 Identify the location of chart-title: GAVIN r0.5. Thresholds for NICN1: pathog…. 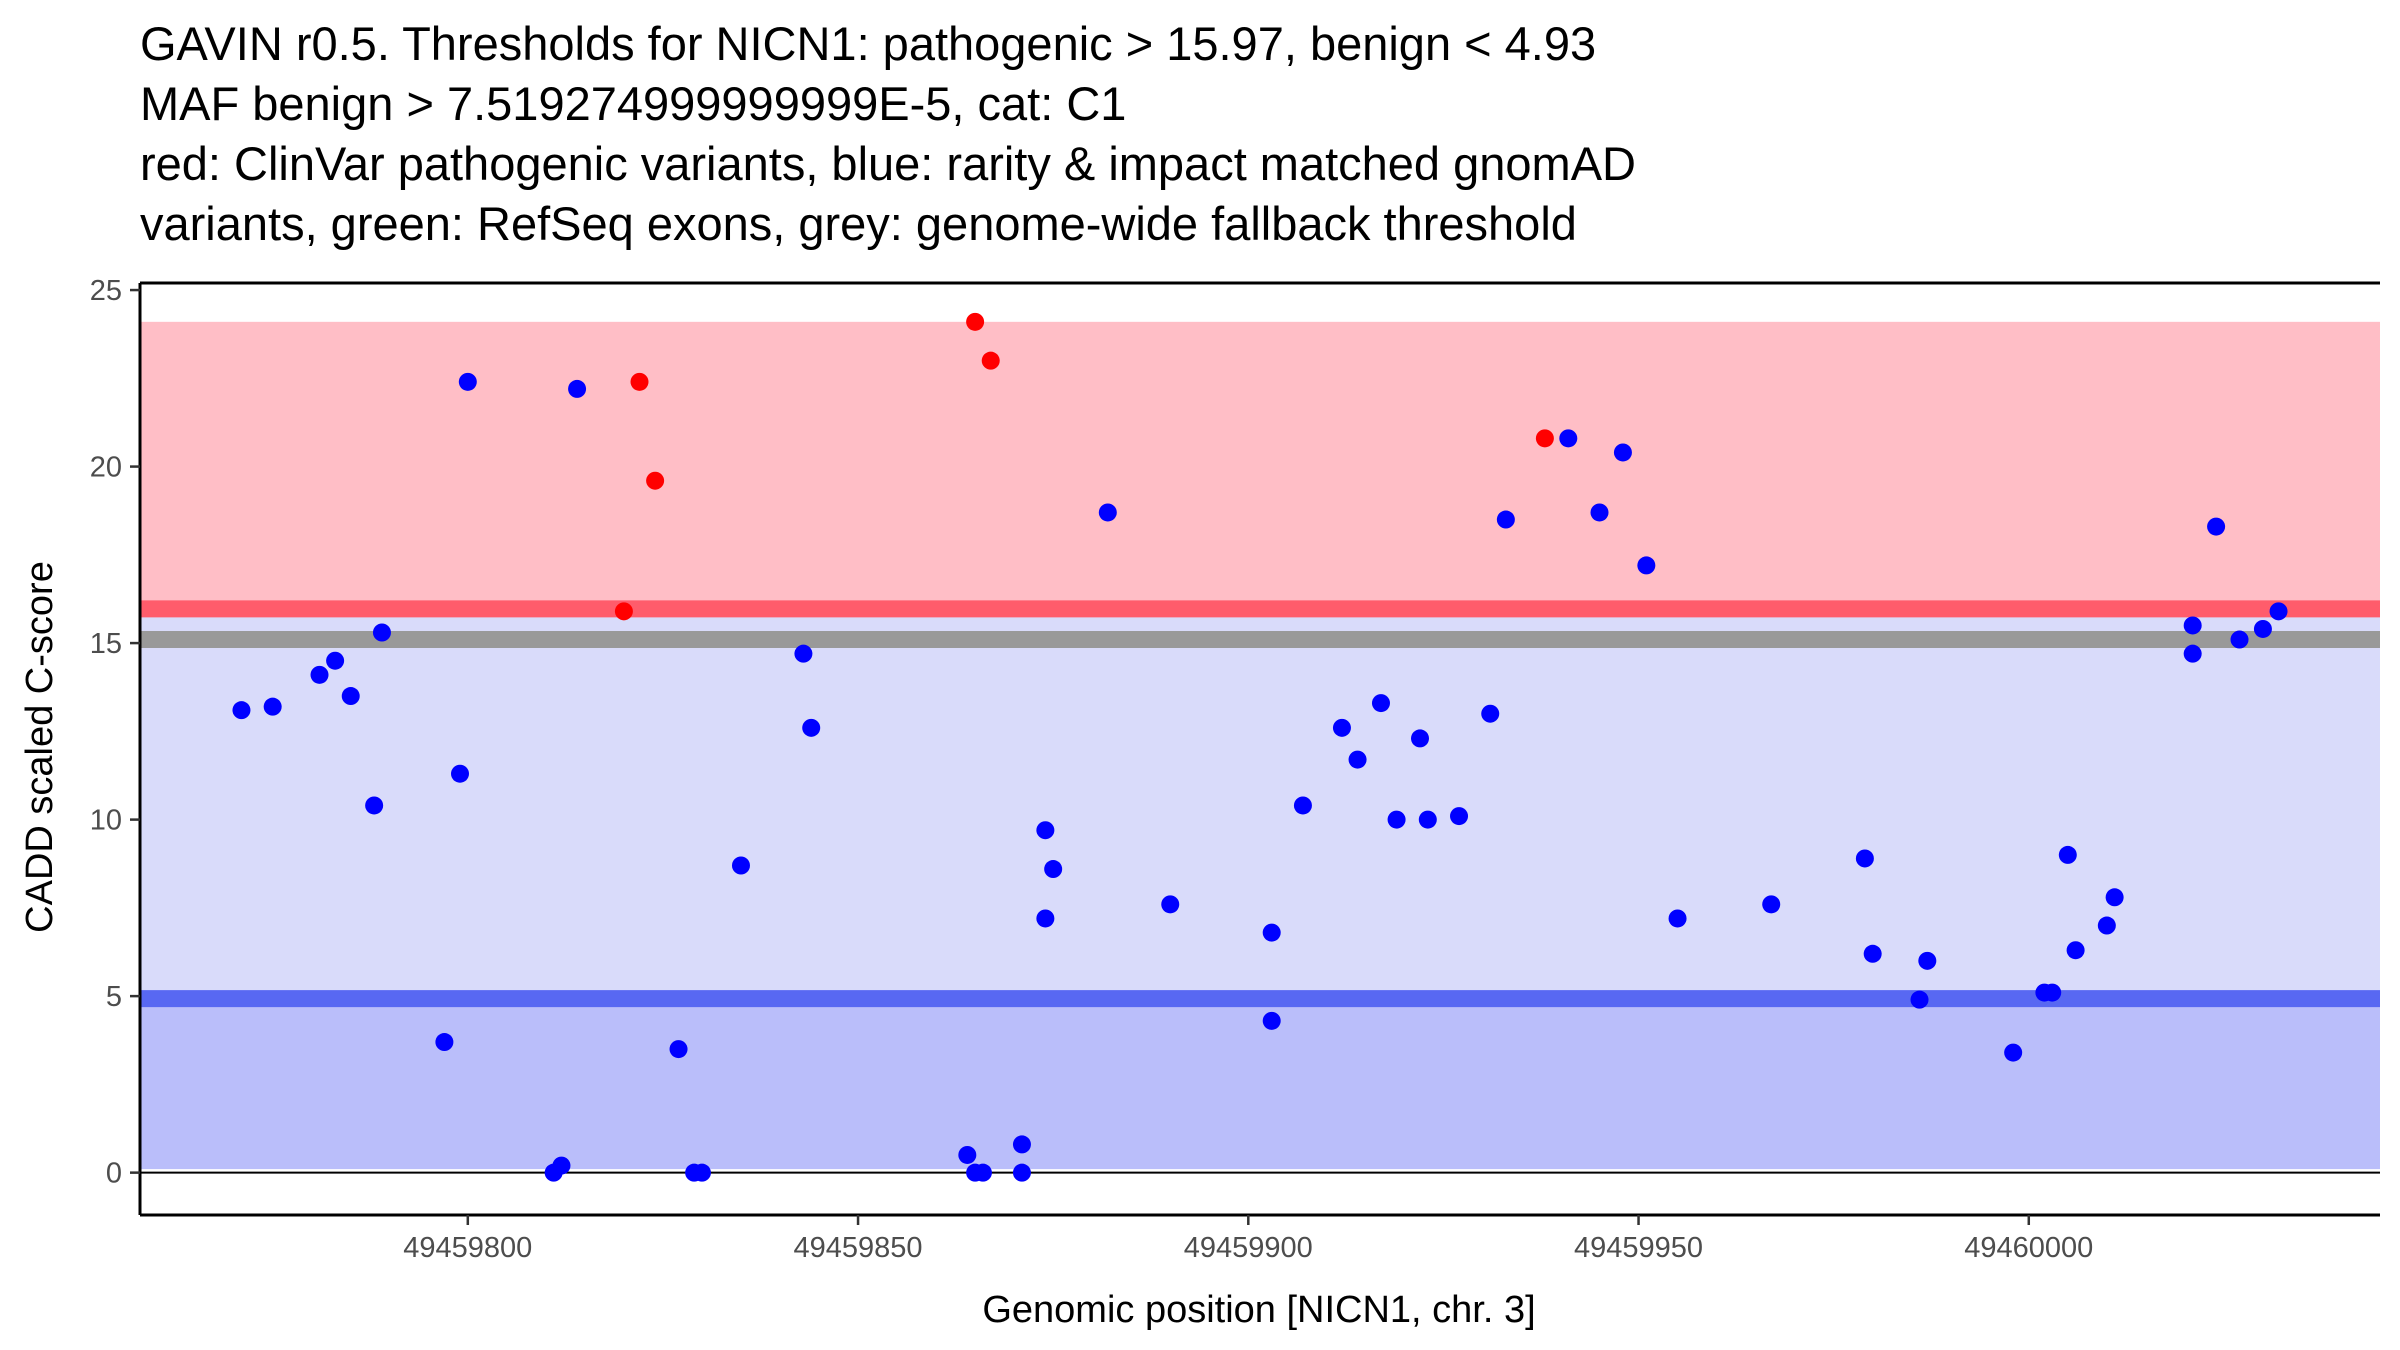
(888, 133).